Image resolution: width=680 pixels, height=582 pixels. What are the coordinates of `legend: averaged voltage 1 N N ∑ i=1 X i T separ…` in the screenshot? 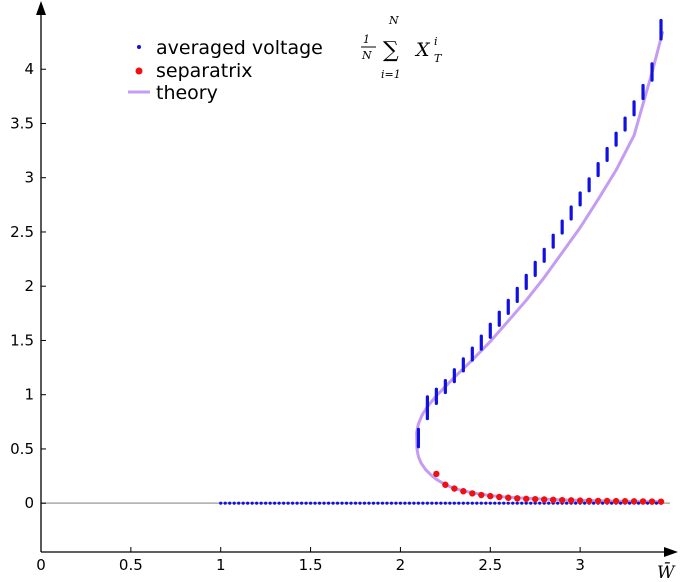 It's located at (285, 59).